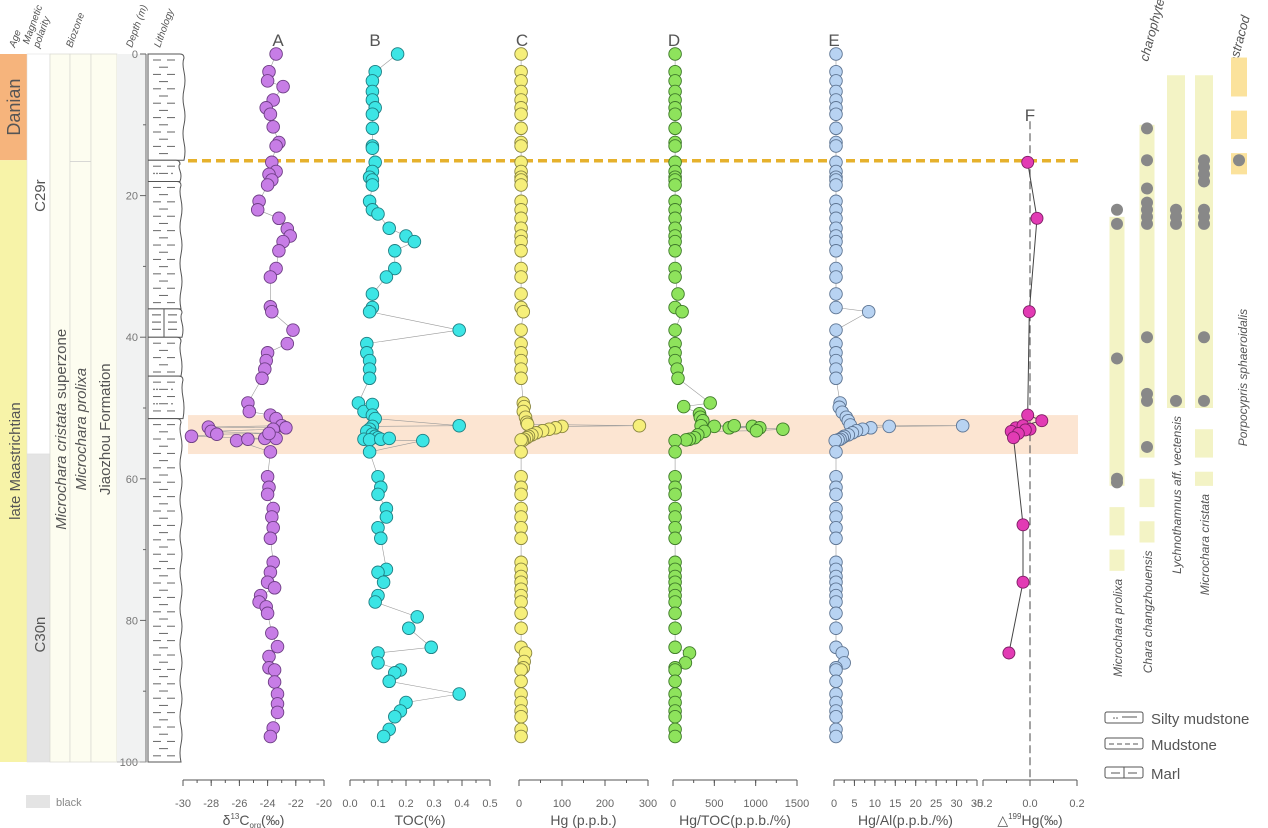  I want to click on series-line-E, so click(898, 395).